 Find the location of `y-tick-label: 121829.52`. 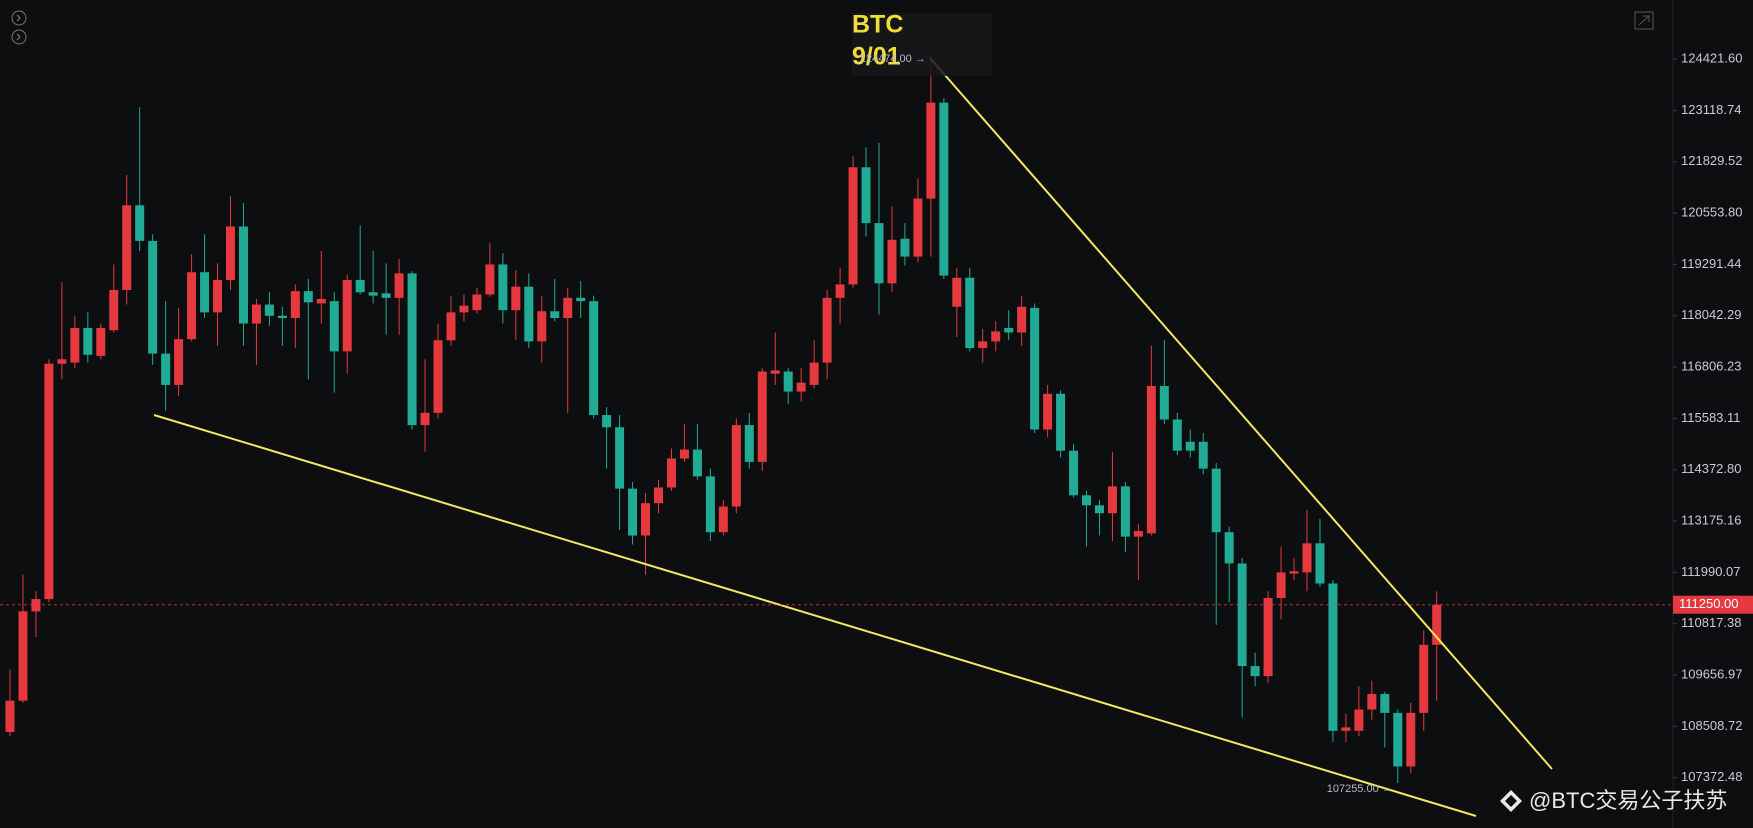

y-tick-label: 121829.52 is located at coordinates (1711, 160).